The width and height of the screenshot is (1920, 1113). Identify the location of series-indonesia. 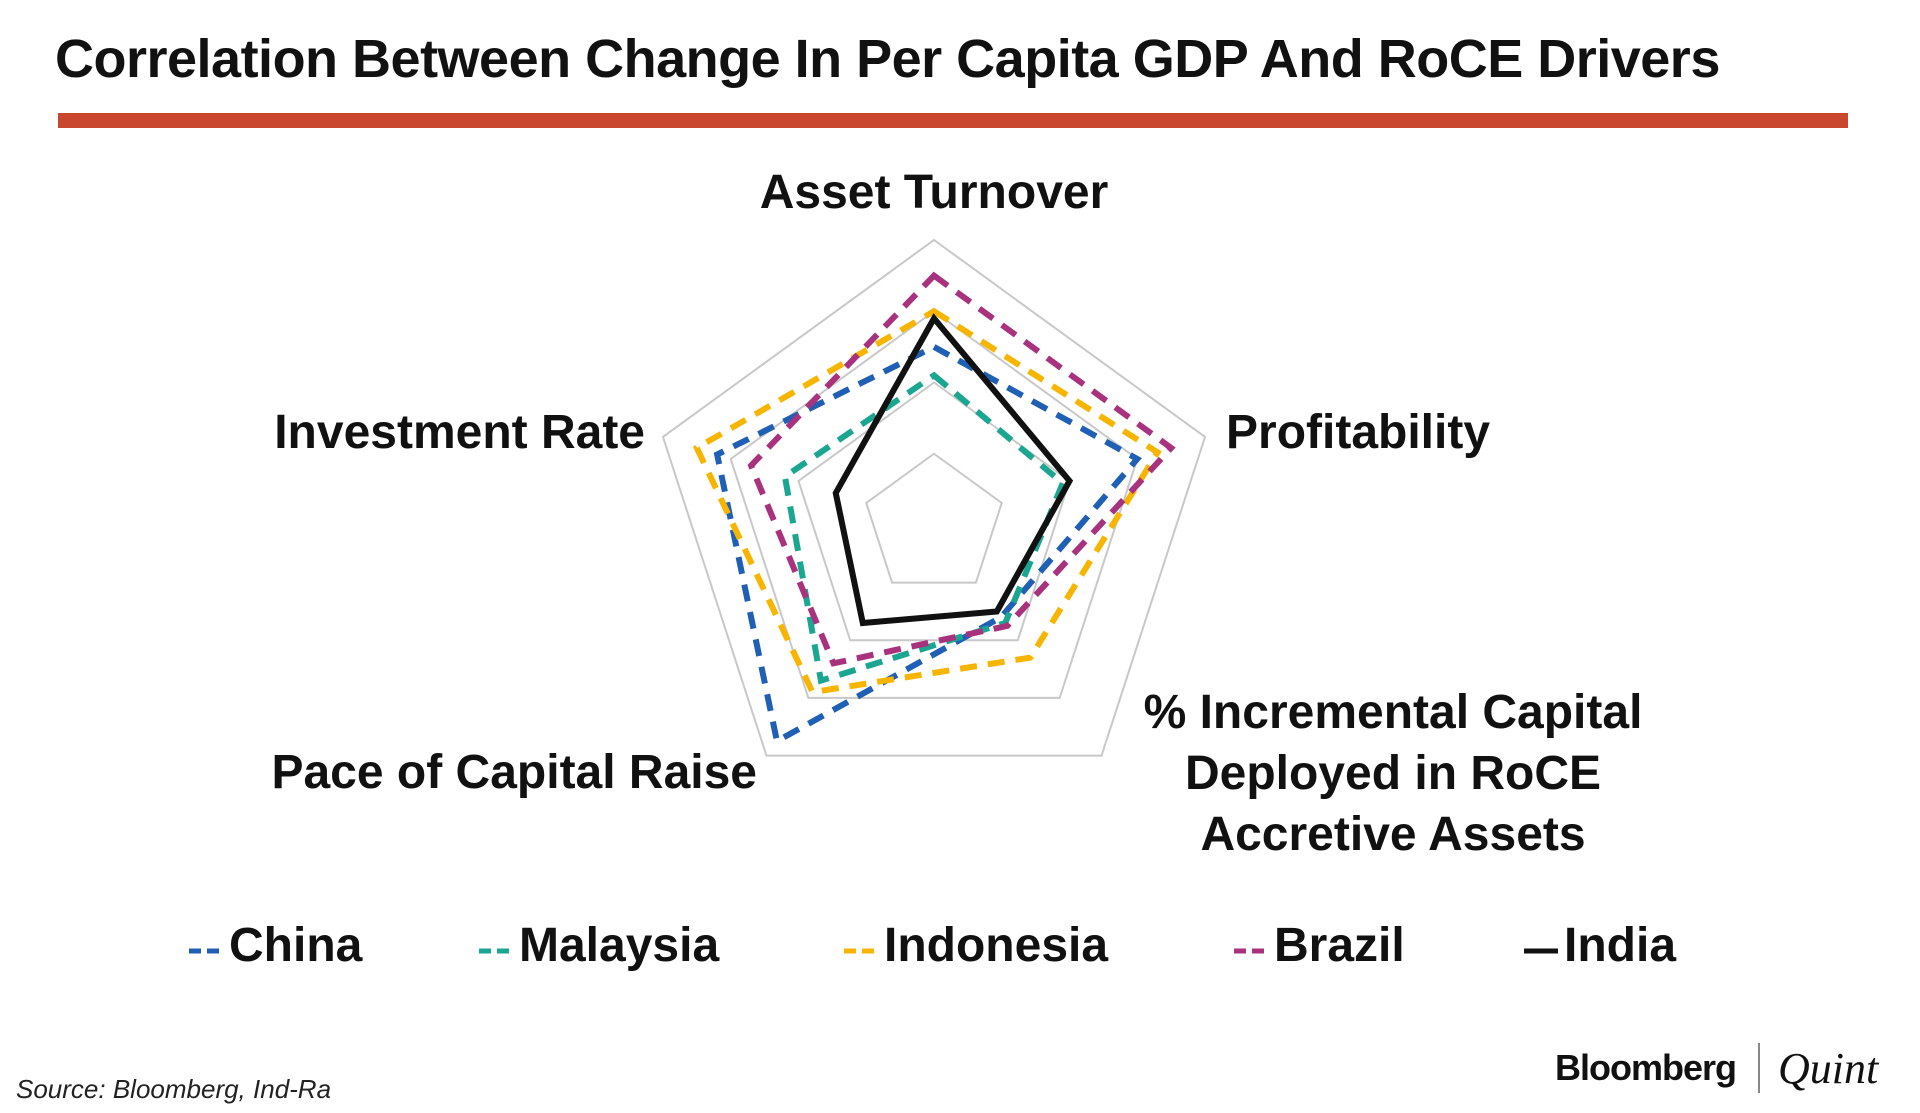
(927, 501).